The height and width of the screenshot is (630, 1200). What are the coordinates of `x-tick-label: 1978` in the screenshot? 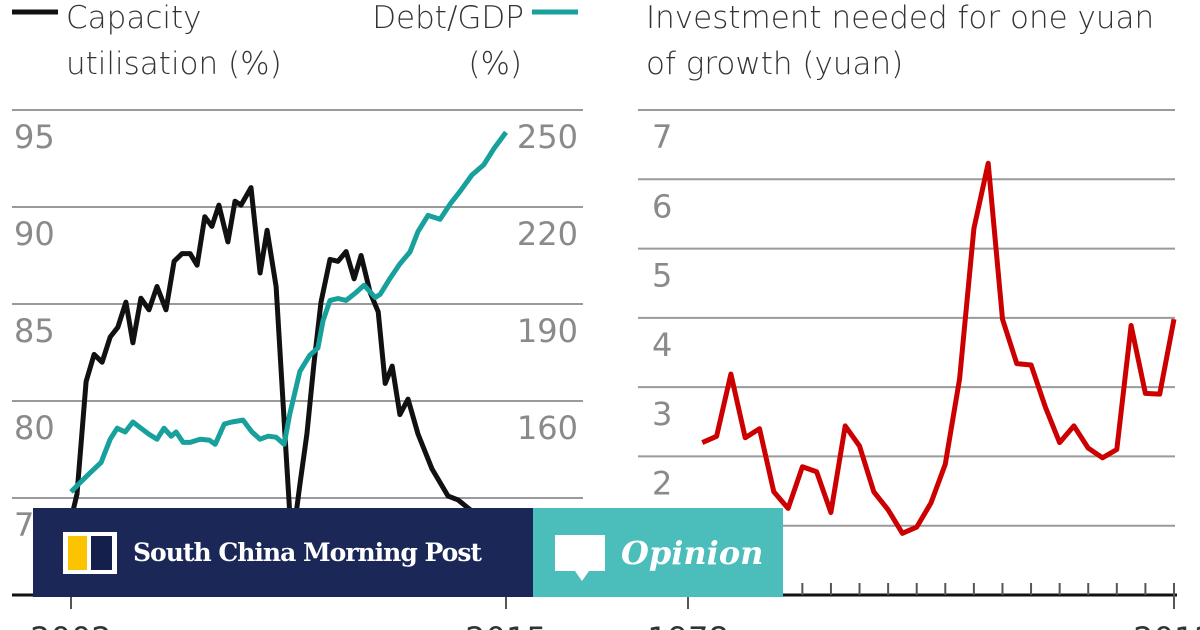 It's located at (687, 625).